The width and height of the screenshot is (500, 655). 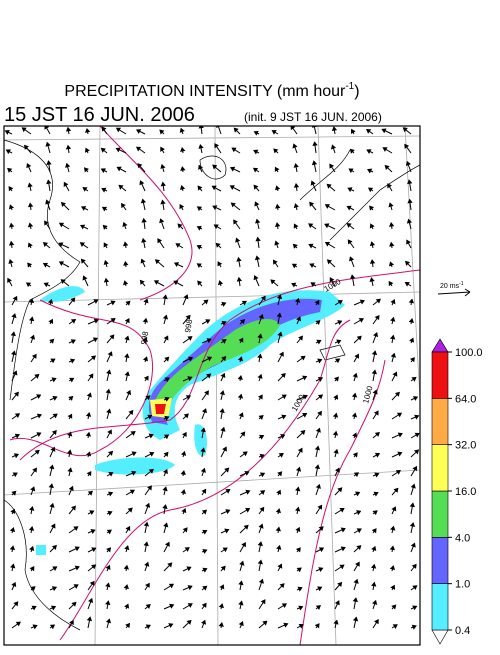 I want to click on wind-scale-head, so click(x=467, y=292).